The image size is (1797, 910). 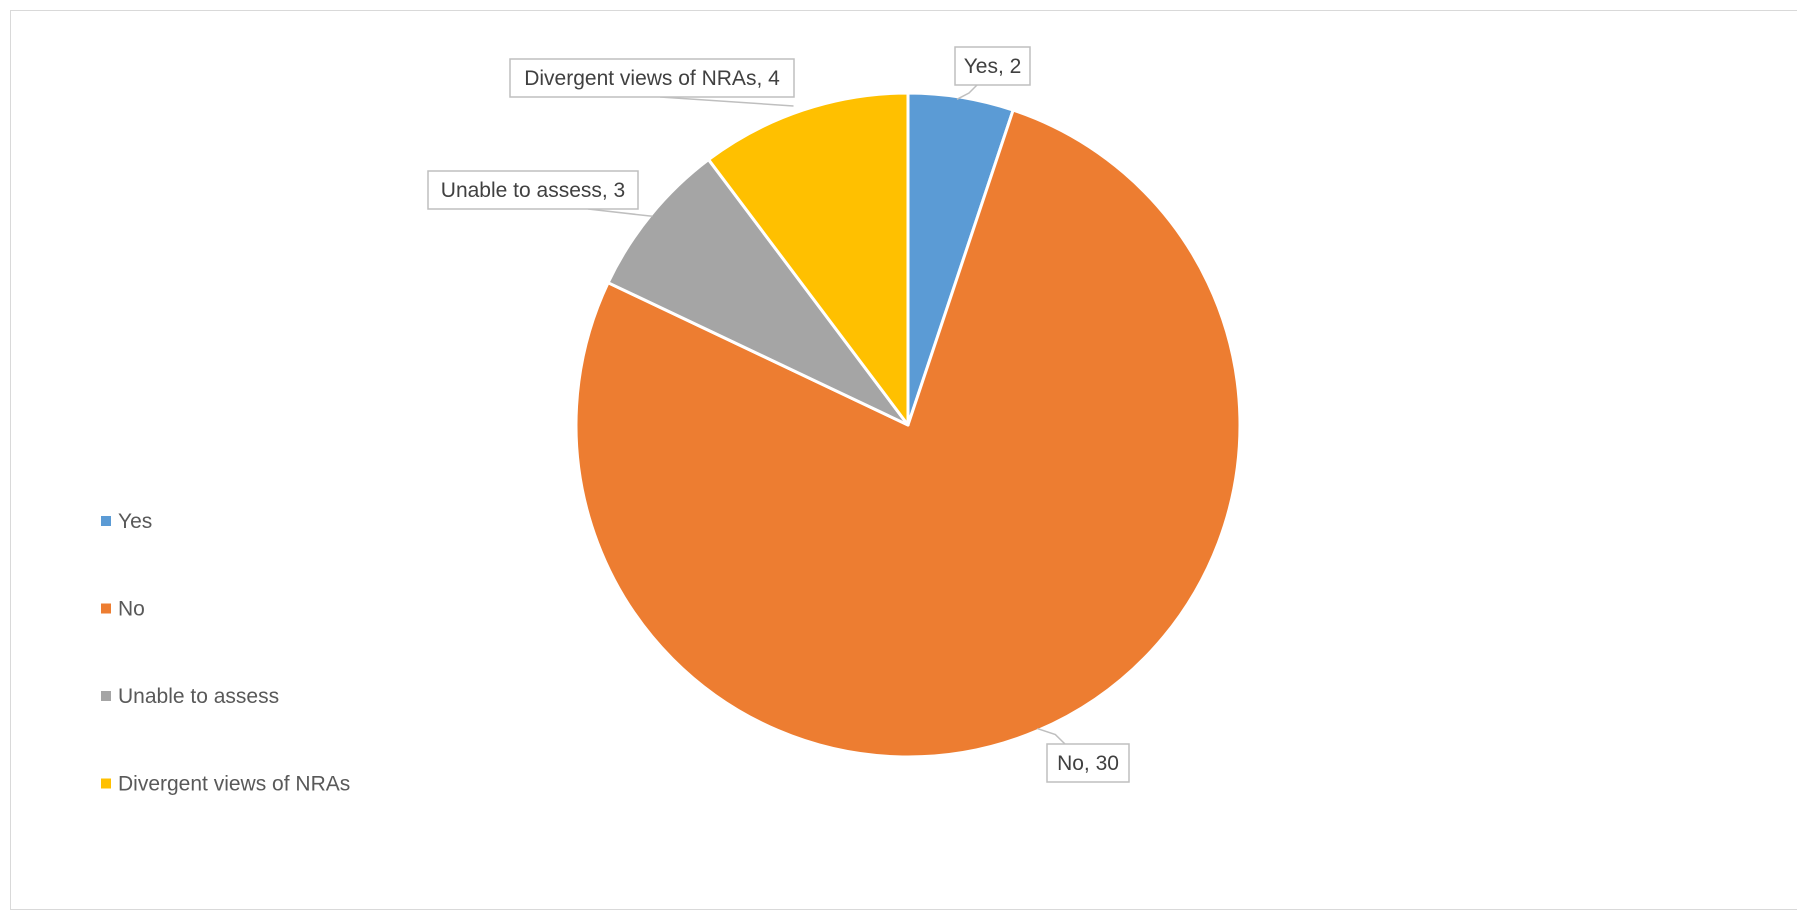 I want to click on data-label-box-no, so click(x=1088, y=763).